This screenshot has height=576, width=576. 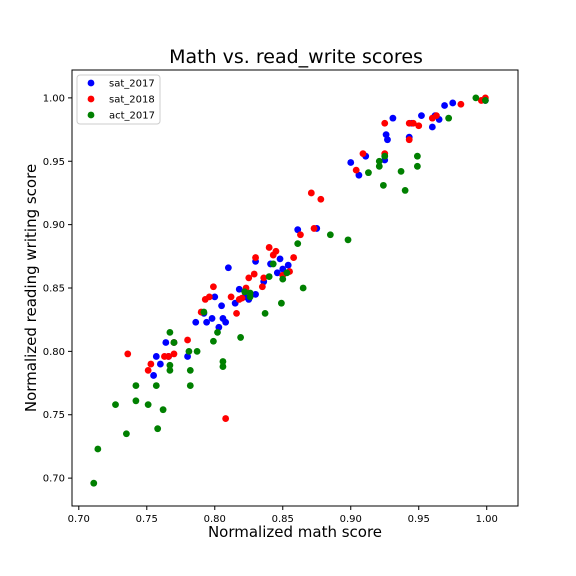 I want to click on legend-label-sat_2018: sat_2018, so click(x=132, y=100).